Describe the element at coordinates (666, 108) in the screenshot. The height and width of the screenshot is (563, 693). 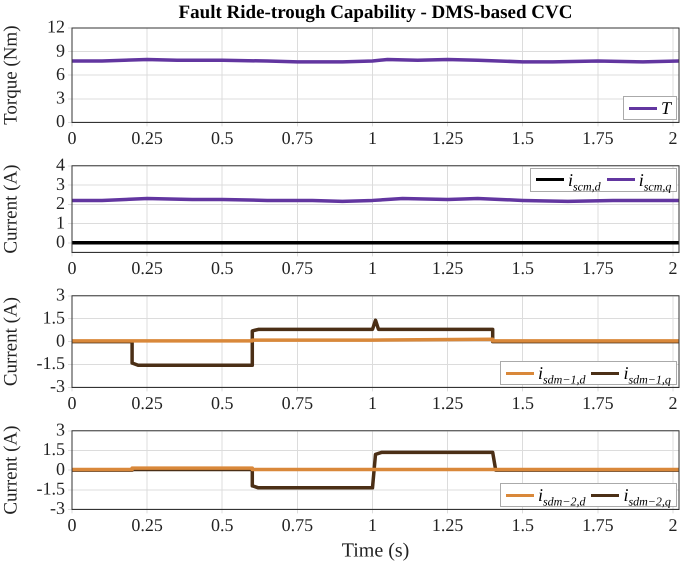
I see `legend-label: T` at that location.